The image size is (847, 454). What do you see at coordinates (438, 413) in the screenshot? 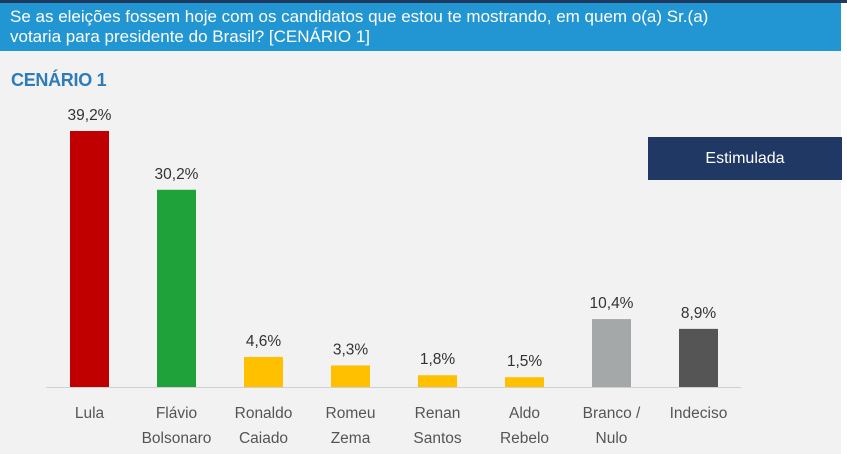
I see `category-label-4-0: Renan` at bounding box center [438, 413].